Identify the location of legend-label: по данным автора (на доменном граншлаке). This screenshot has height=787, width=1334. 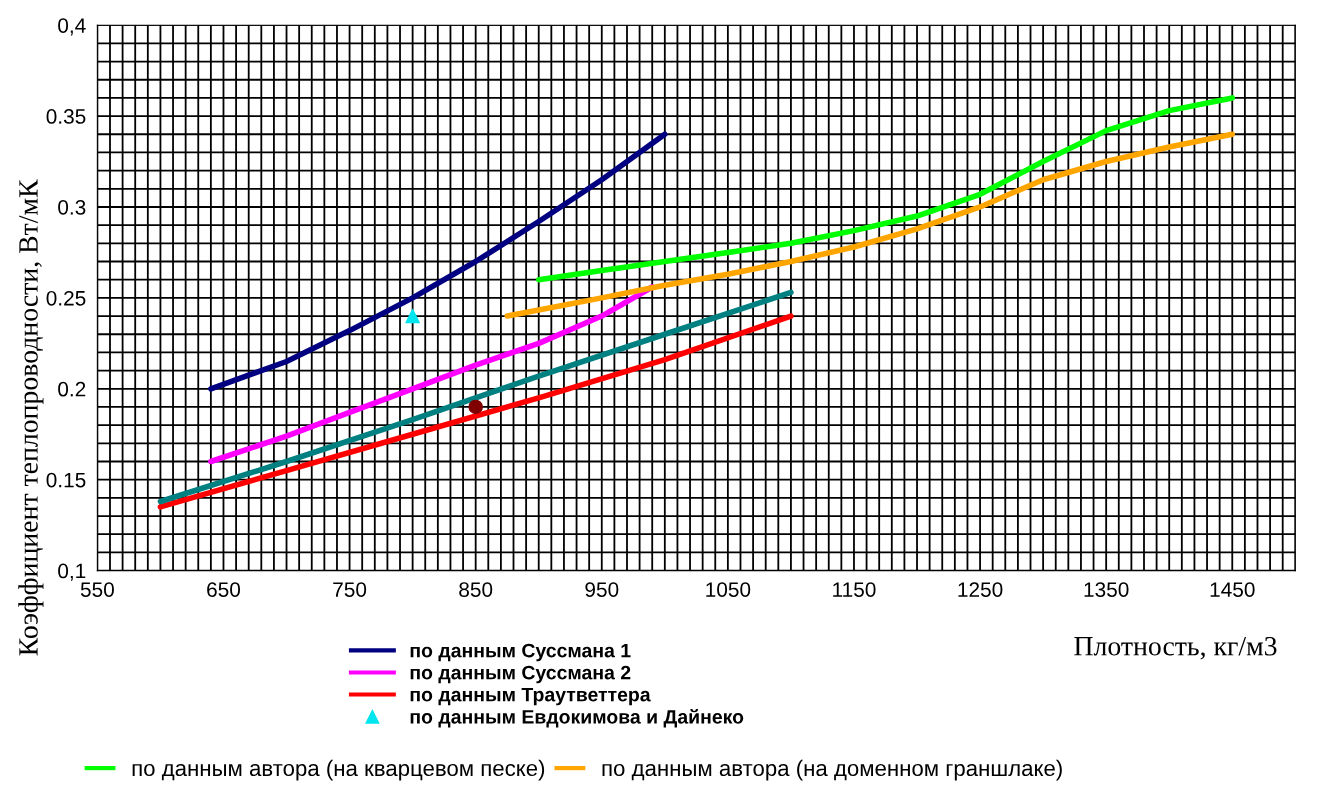
(832, 770).